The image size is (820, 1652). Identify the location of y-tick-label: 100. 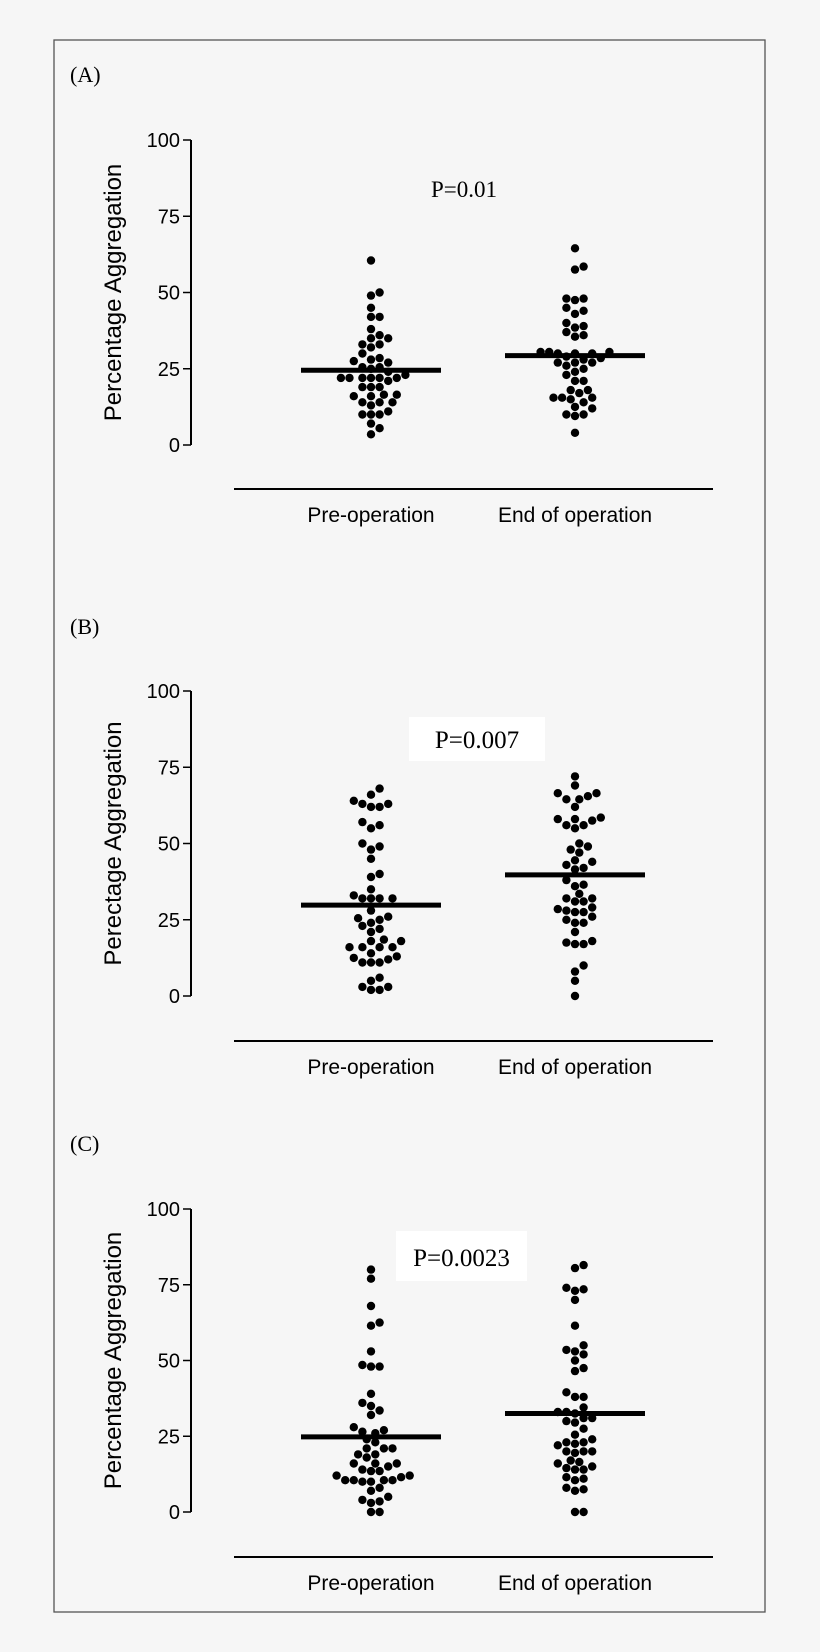
(163, 141).